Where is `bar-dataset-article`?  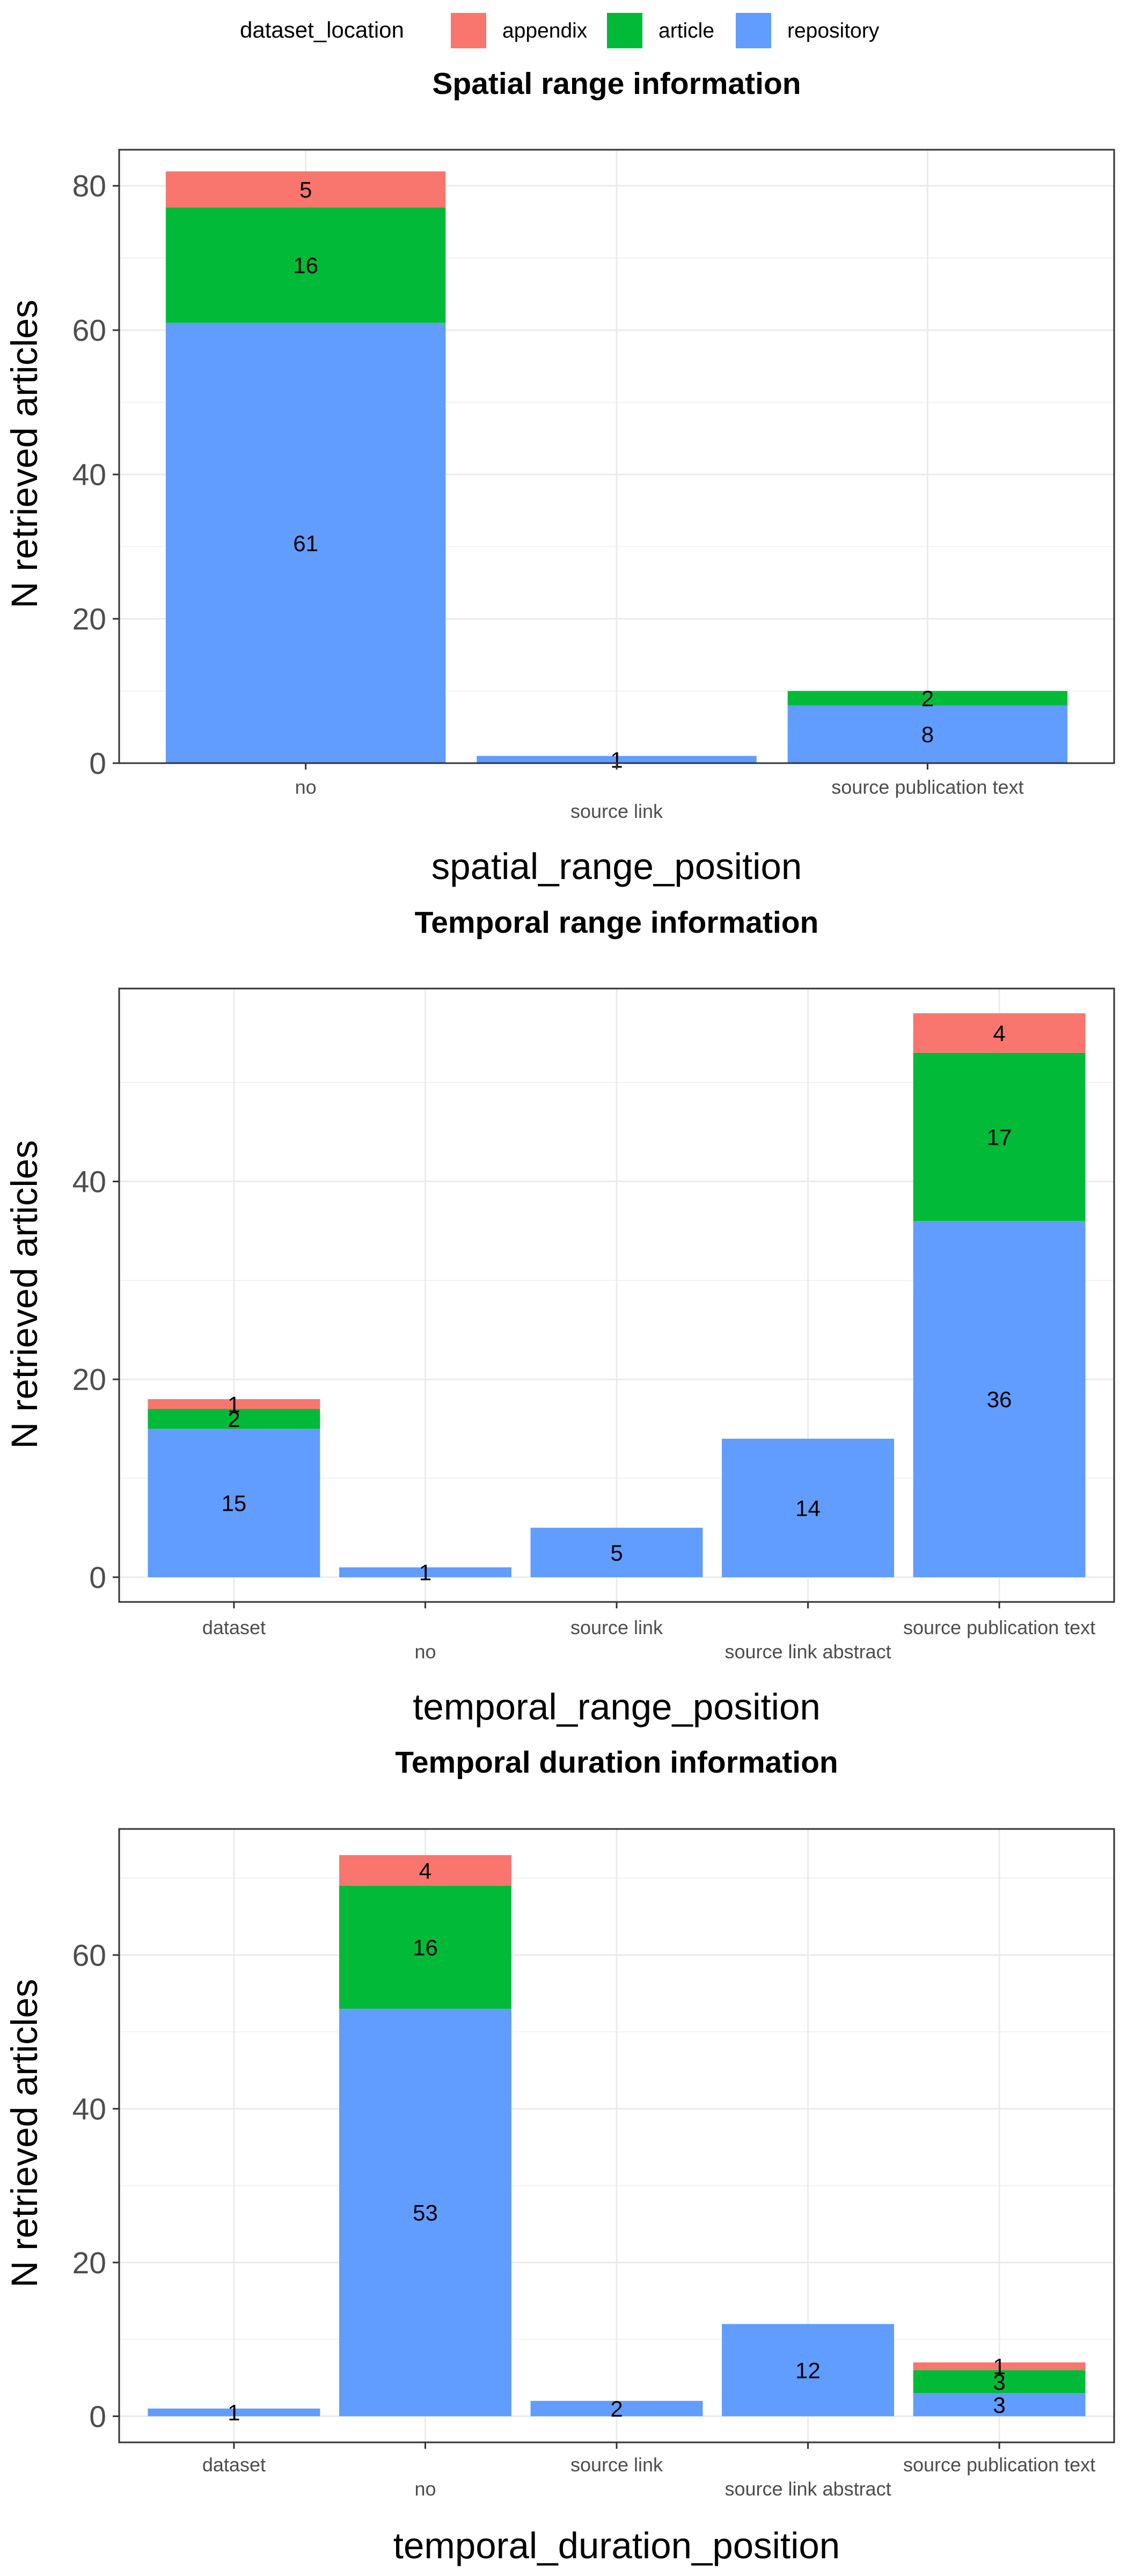 bar-dataset-article is located at coordinates (234, 1419).